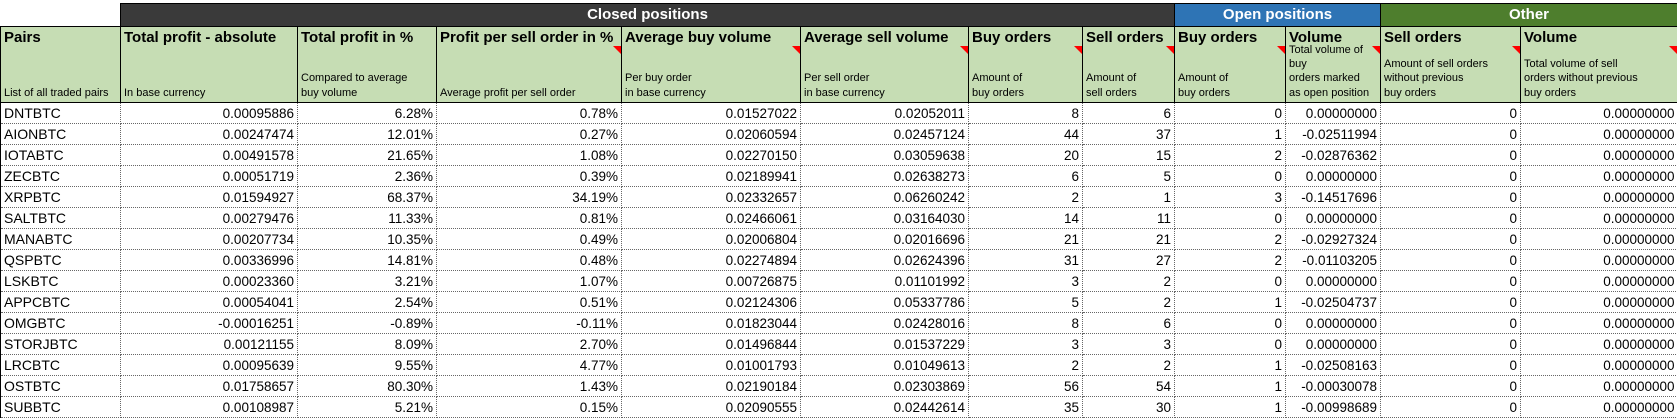  What do you see at coordinates (711, 155) in the screenshot?
I see `cell: 0.02270150` at bounding box center [711, 155].